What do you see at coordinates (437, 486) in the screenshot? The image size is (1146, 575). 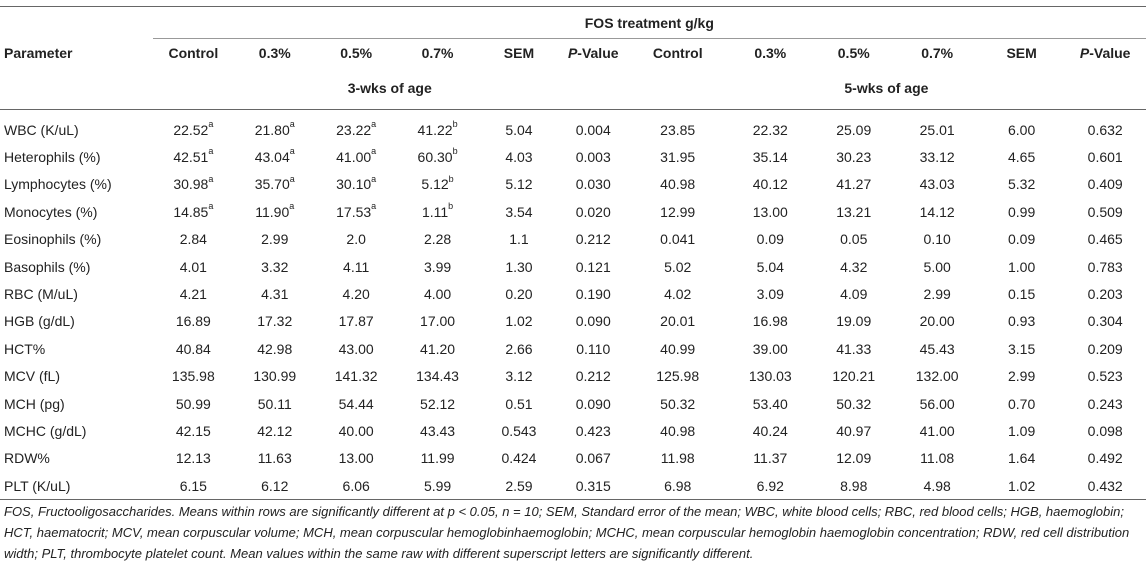 I see `cell-3wk: 5.99` at bounding box center [437, 486].